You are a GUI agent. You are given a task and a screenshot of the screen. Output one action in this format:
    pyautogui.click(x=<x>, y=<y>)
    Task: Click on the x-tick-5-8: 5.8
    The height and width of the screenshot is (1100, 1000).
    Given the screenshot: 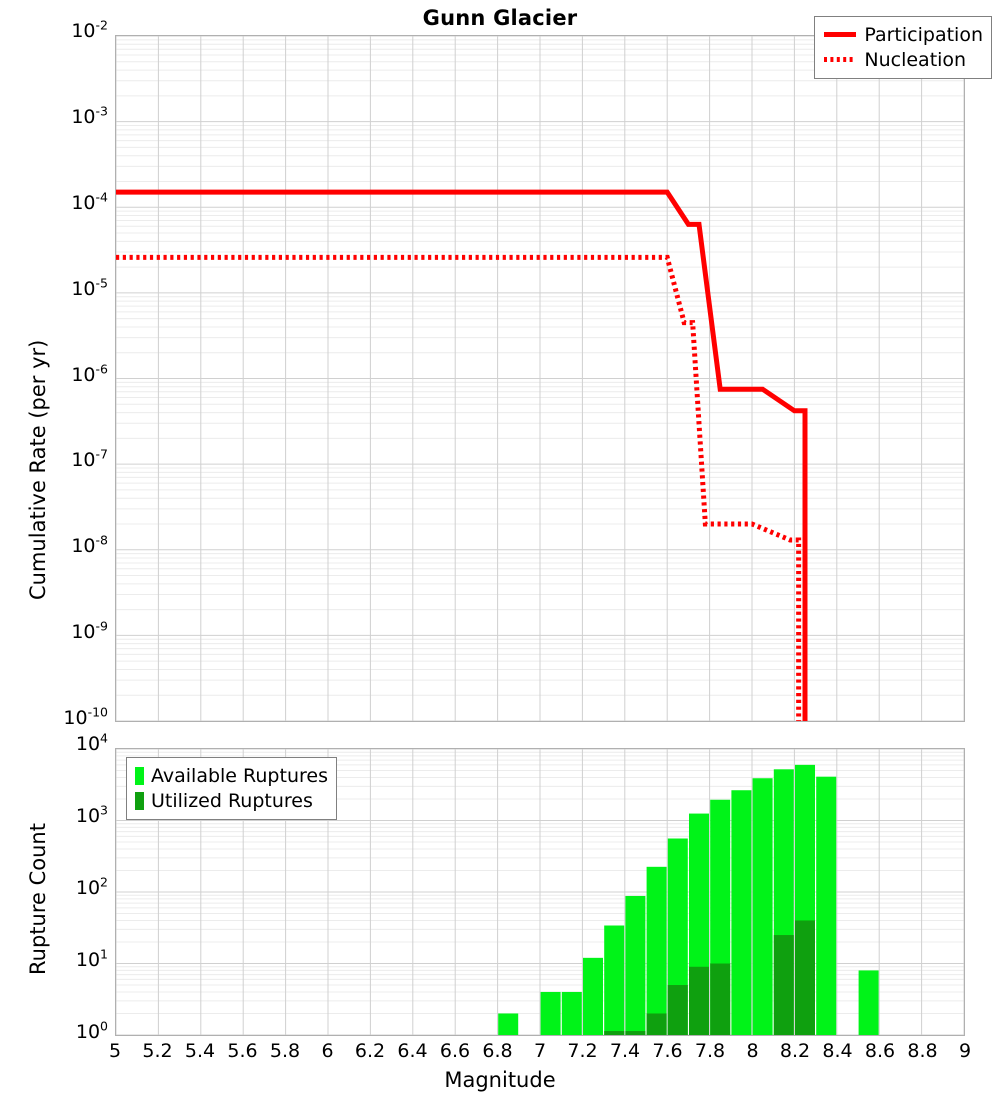 What is the action you would take?
    pyautogui.click(x=285, y=1051)
    